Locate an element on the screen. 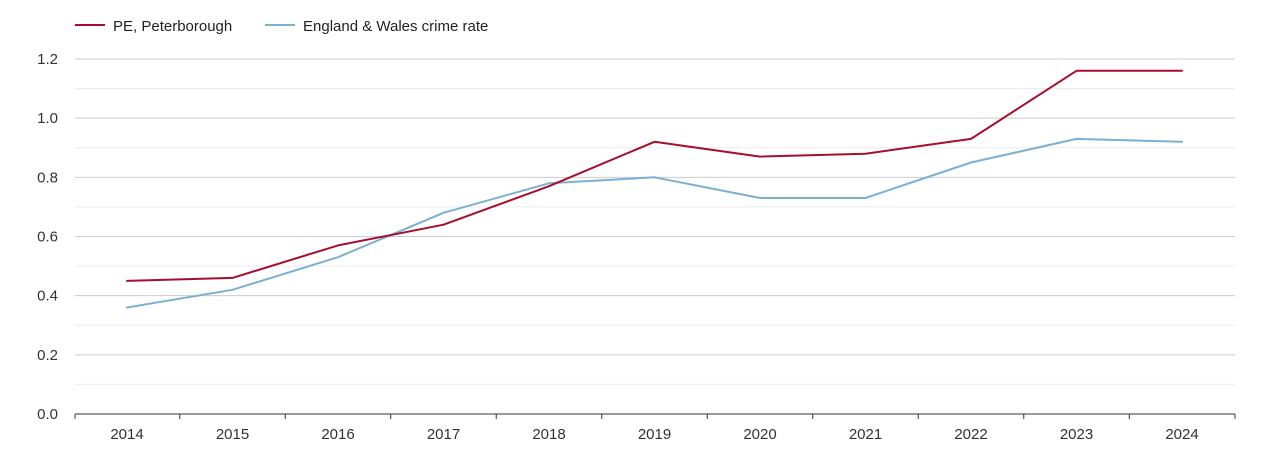 Image resolution: width=1270 pixels, height=450 pixels. x-tick-label: 2023 is located at coordinates (1076, 434).